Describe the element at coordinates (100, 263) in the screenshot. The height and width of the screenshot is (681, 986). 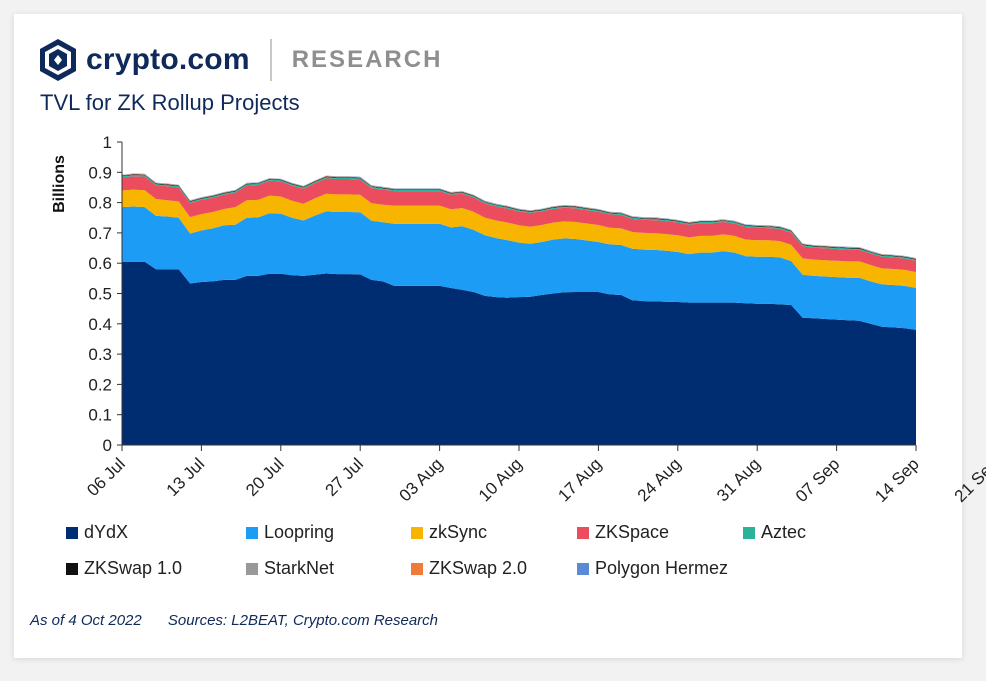
I see `y-tick-label: 0.6` at that location.